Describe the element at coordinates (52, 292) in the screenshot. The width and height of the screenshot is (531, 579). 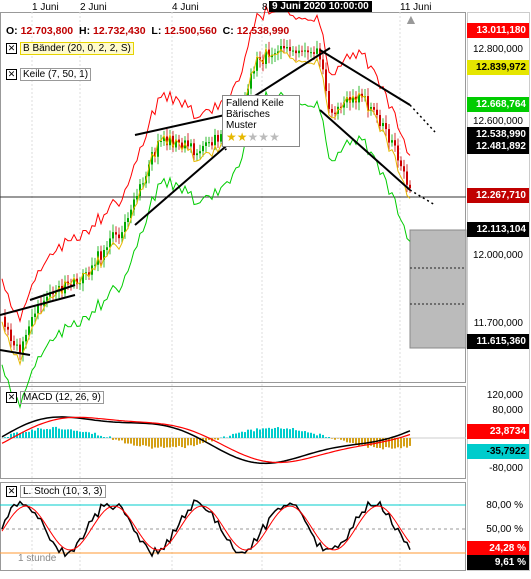
I see `wedge-trendline` at that location.